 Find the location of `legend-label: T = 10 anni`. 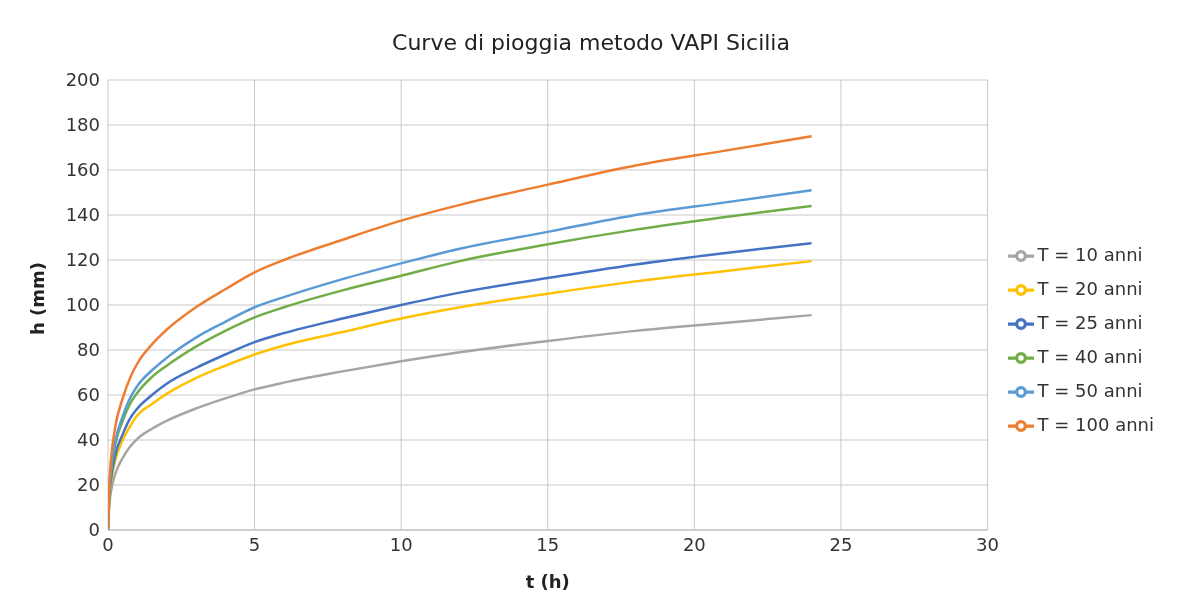

legend-label: T = 10 anni is located at coordinates (1090, 254).